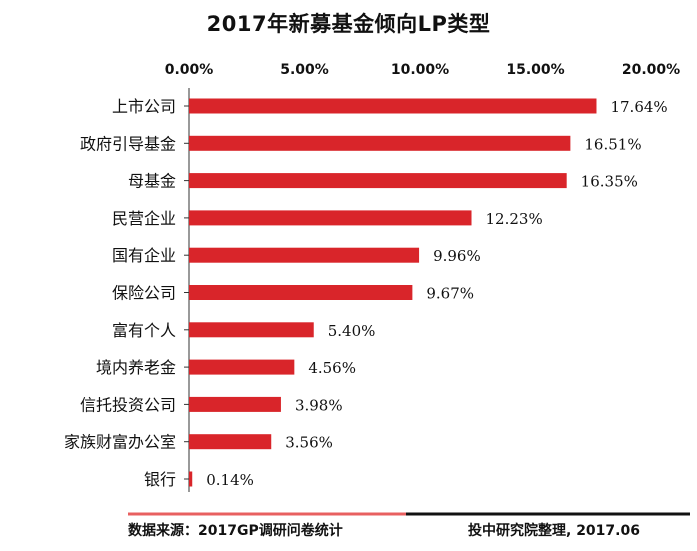 The height and width of the screenshot is (551, 697). What do you see at coordinates (638, 107) in the screenshot?
I see `data-label: 17.64%` at bounding box center [638, 107].